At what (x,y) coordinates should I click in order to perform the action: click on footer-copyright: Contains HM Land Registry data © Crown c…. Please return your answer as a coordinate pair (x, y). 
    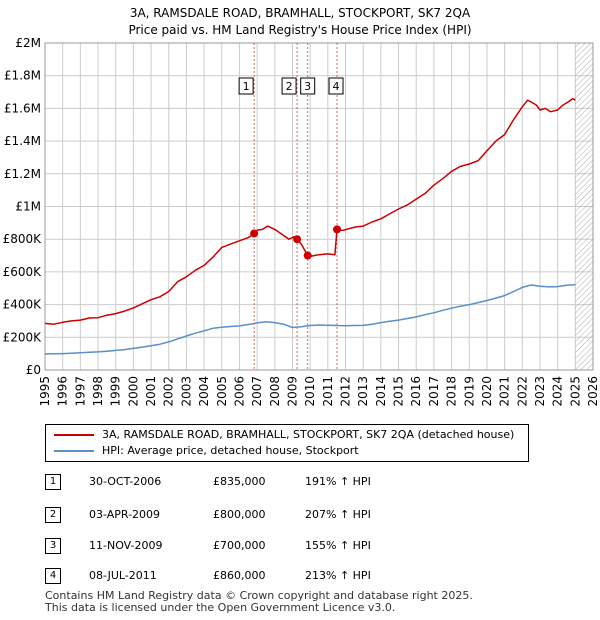
    Looking at the image, I should click on (259, 595).